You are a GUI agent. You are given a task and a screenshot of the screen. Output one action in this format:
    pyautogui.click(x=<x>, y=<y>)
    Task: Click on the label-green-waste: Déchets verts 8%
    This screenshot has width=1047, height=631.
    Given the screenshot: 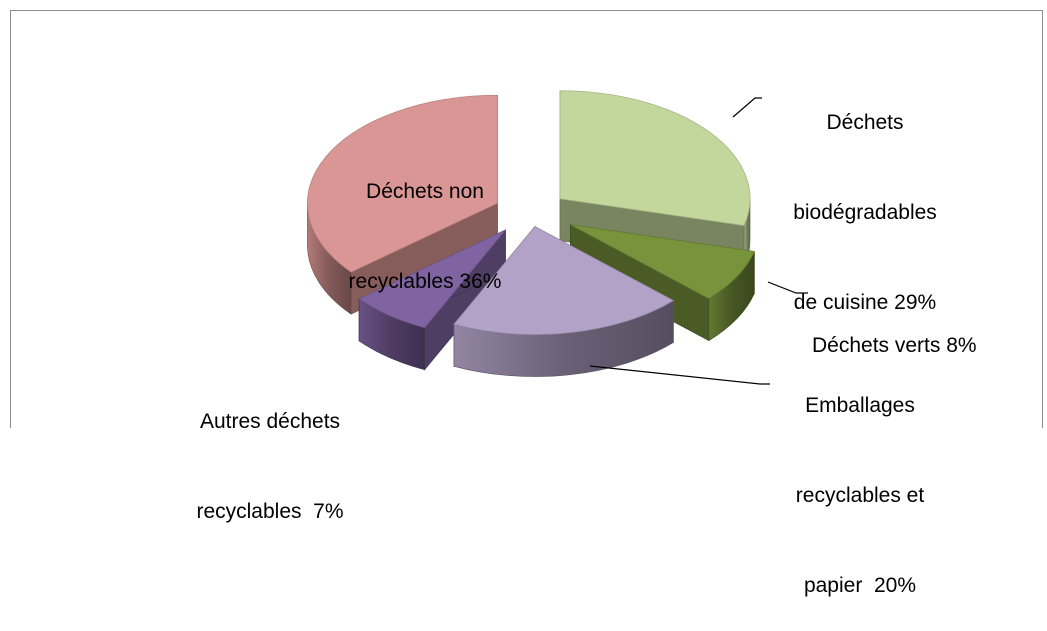 What is the action you would take?
    pyautogui.click(x=894, y=345)
    